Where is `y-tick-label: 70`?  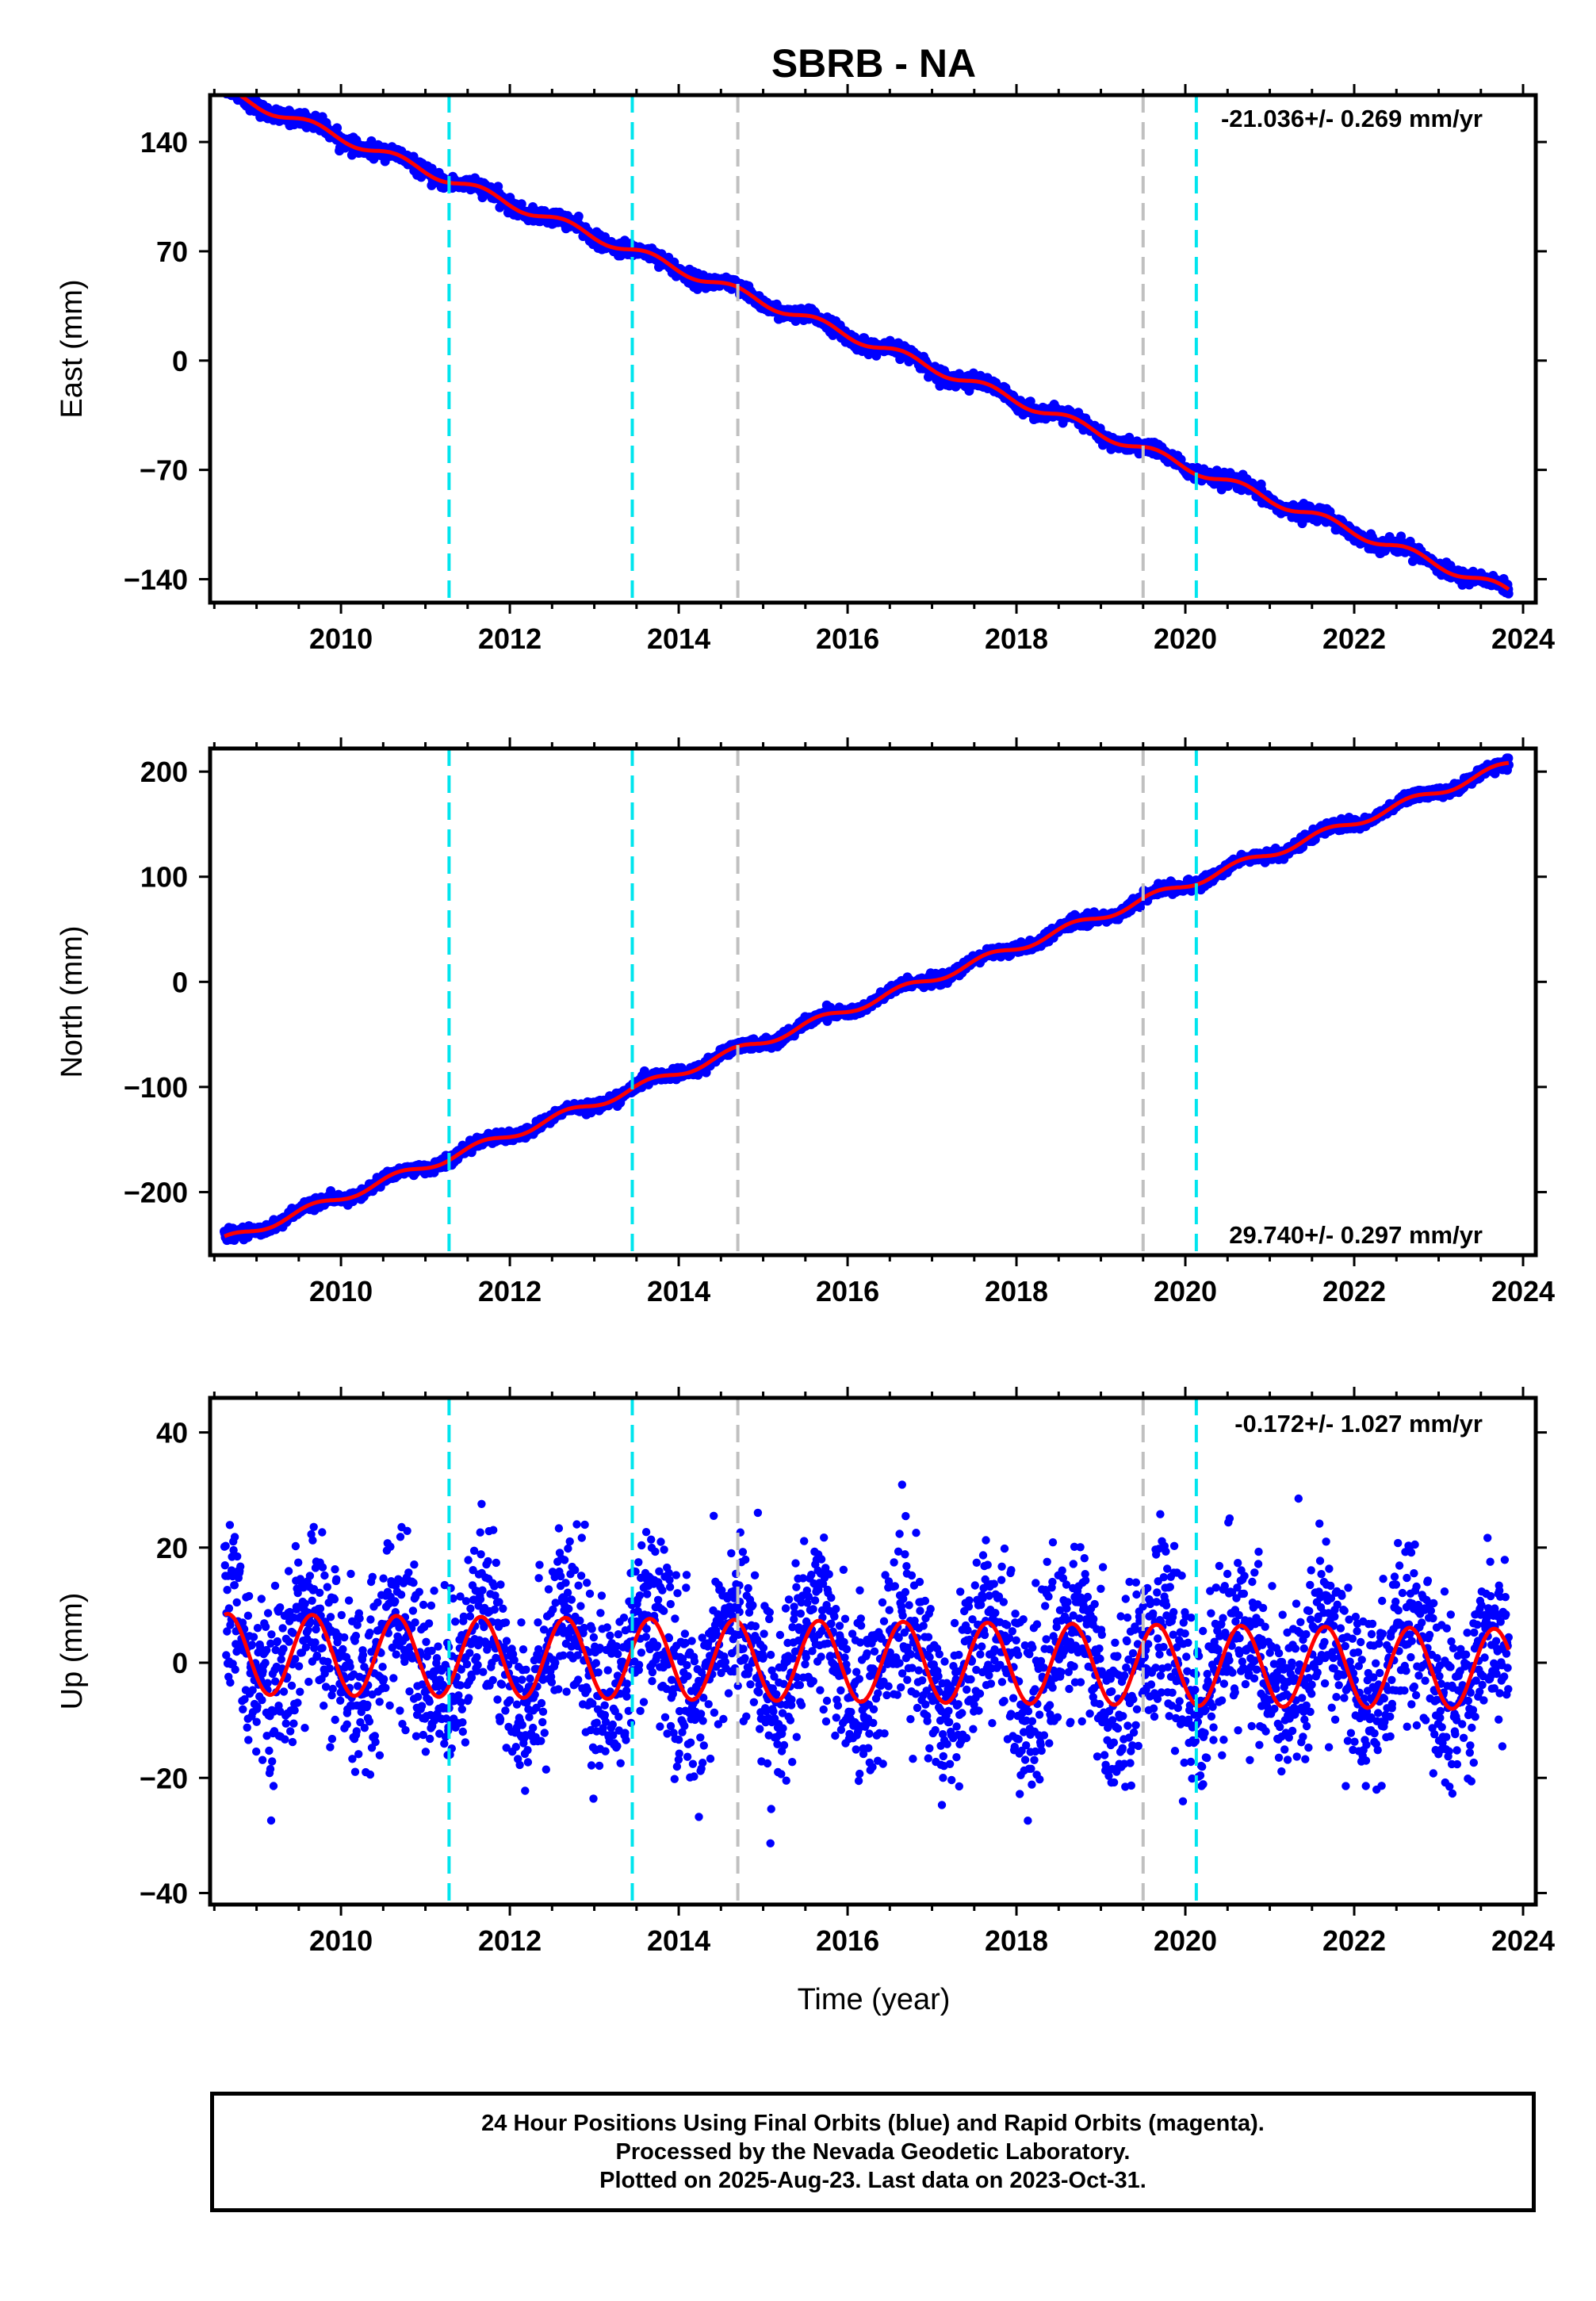 y-tick-label: 70 is located at coordinates (172, 251).